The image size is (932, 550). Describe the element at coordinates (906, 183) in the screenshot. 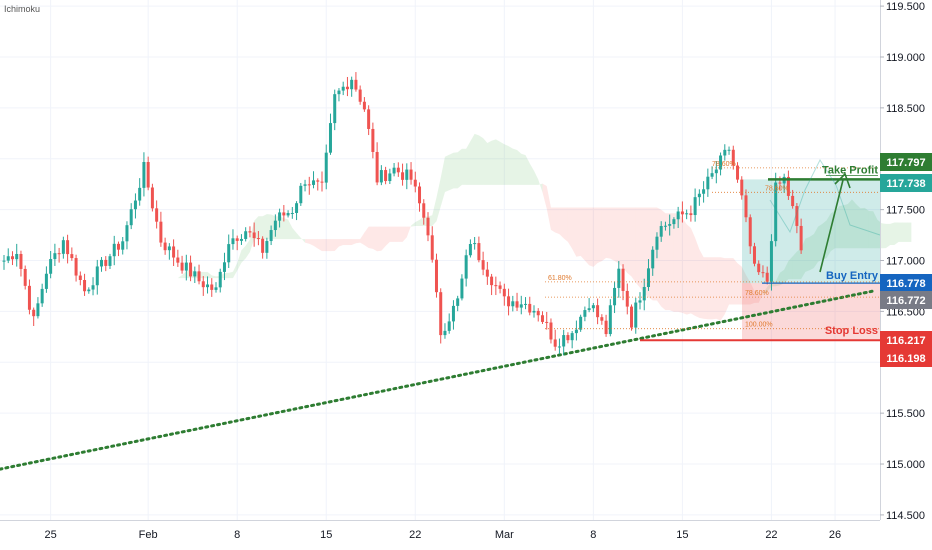

I see `price-tag-take-profit` at that location.